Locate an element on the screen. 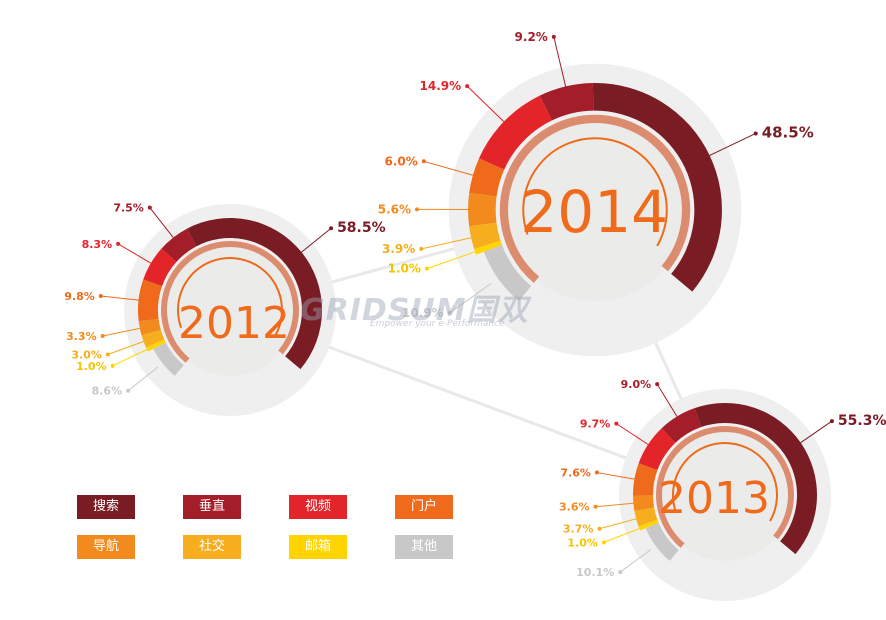 The width and height of the screenshot is (886, 620). donut-segment-社交 is located at coordinates (153, 338).